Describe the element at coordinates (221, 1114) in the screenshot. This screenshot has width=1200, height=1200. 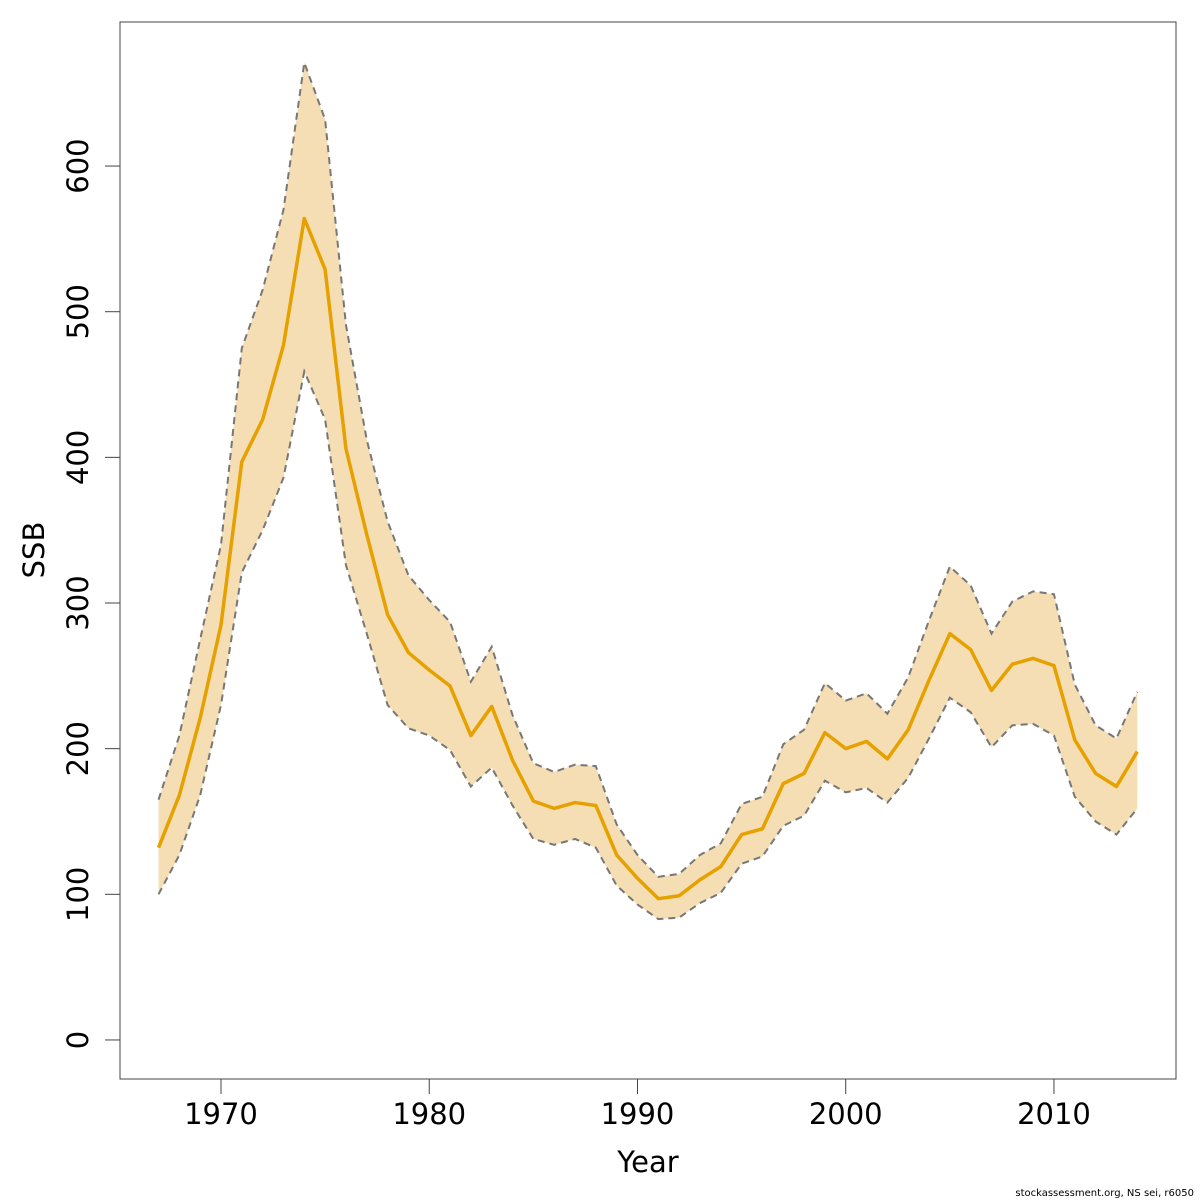
I see `x-tick-label: 1970` at that location.